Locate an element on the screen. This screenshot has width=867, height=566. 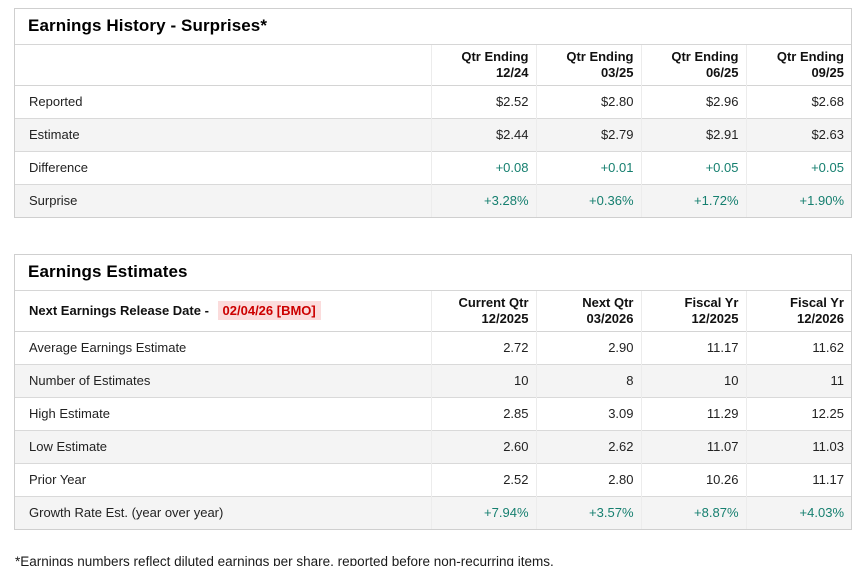
table-row-high-estimate: High Estimate 2.85 3.09 11.29 12.25 is located at coordinates (433, 414).